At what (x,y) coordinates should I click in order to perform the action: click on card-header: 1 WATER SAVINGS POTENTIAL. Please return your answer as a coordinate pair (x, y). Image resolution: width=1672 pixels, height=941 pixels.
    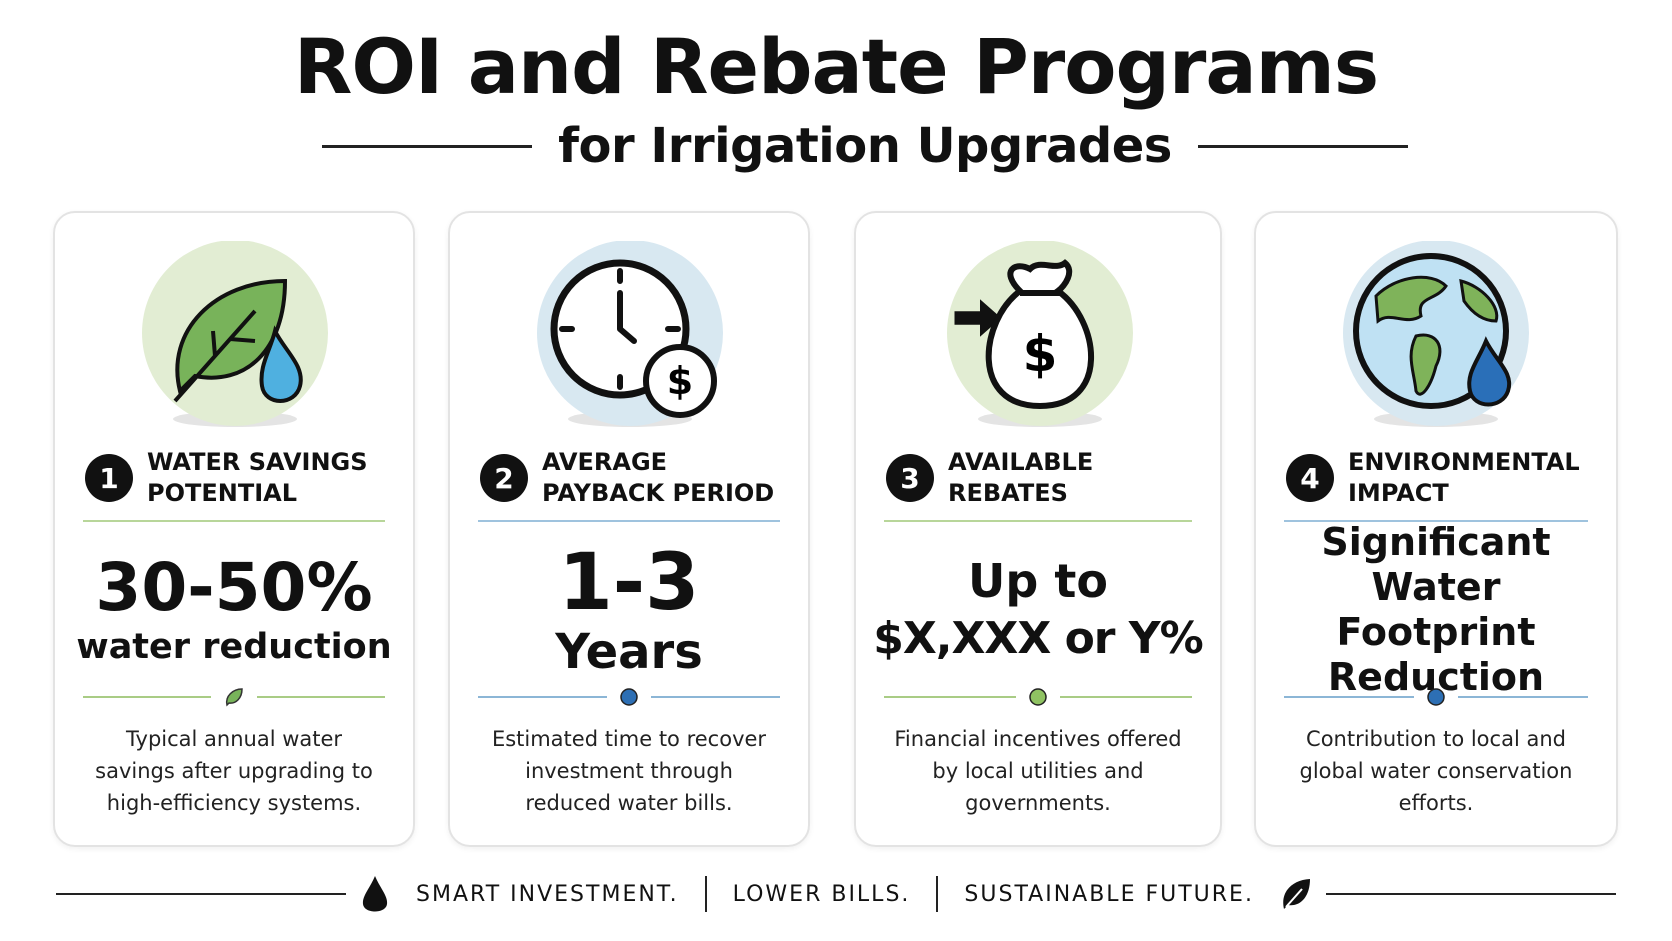
    Looking at the image, I should click on (237, 478).